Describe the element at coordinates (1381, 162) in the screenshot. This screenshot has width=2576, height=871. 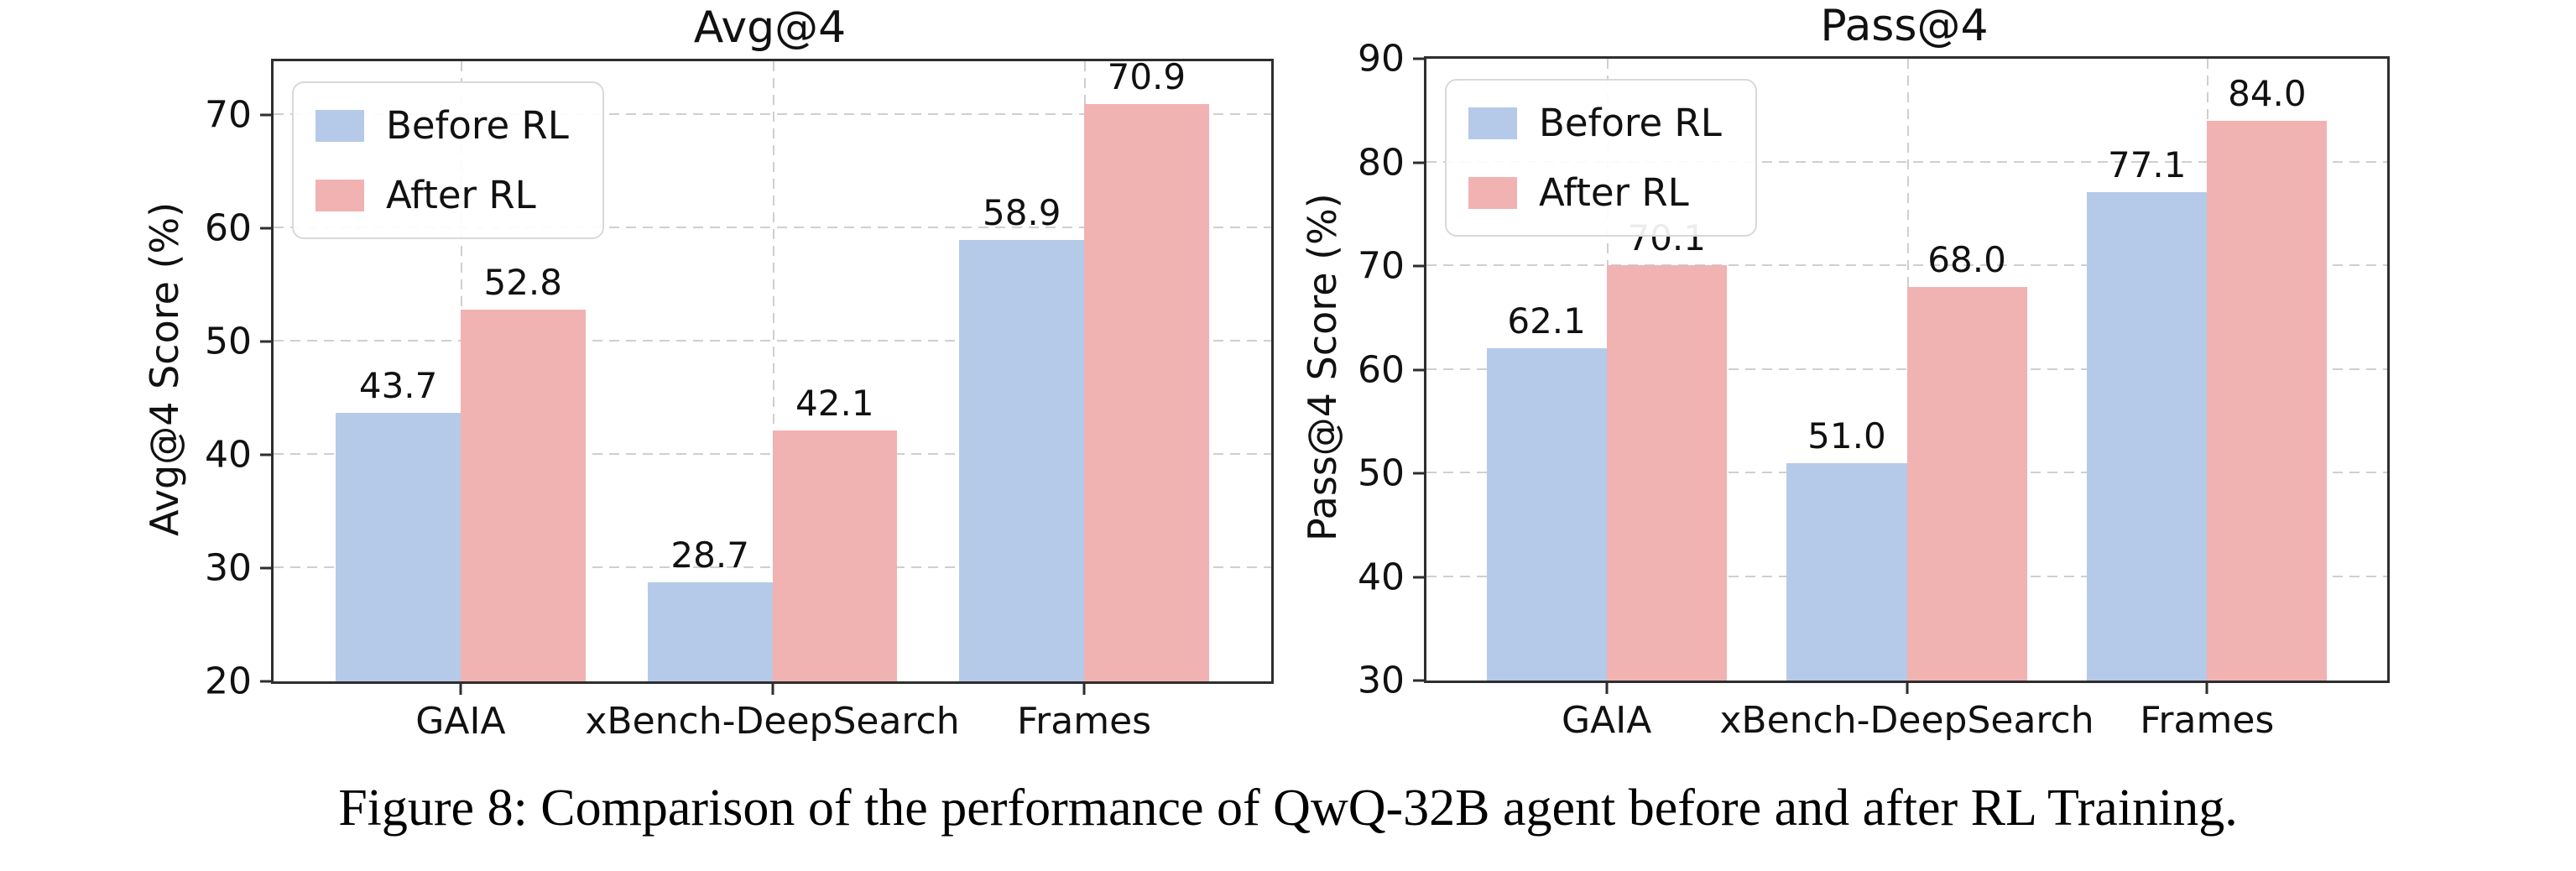
I see `y-tick-label: 80` at that location.